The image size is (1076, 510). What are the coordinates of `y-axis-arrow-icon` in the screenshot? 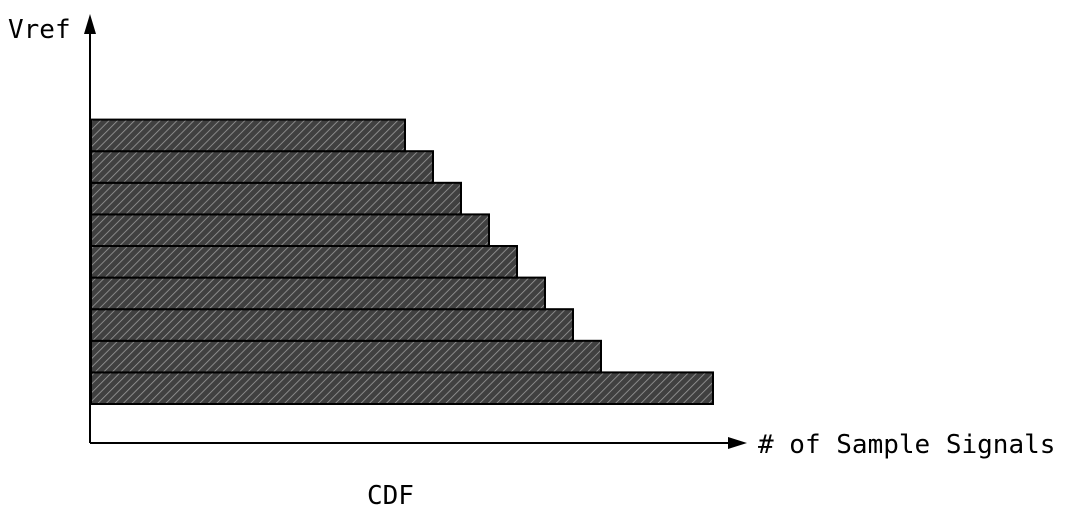 It's located at (90, 24).